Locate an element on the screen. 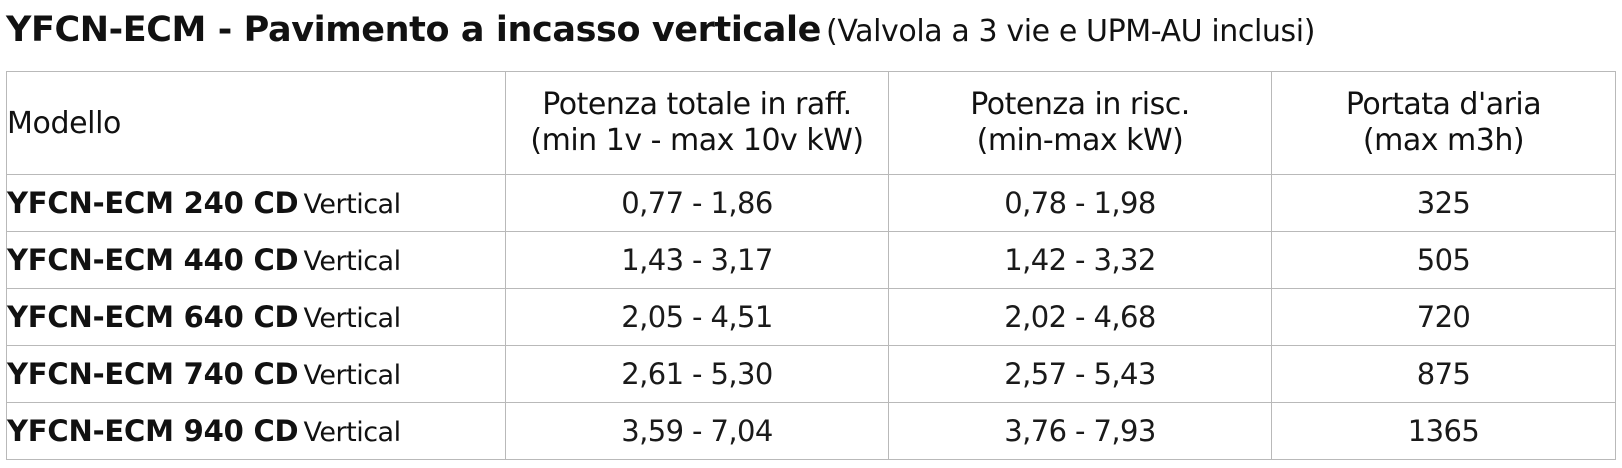 This screenshot has height=468, width=1622. model-cell: YFCN-ECM 240 CD Vertical is located at coordinates (256, 203).